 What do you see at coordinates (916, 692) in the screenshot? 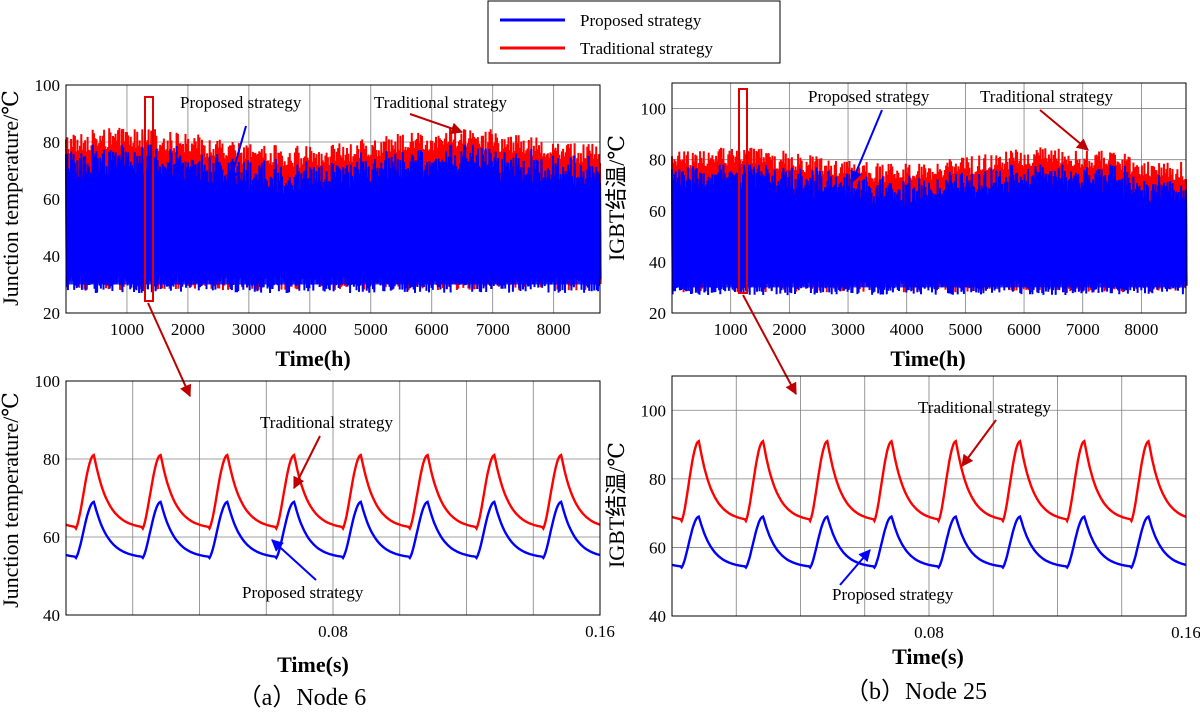
I see `caption-b: （b）Node 25` at bounding box center [916, 692].